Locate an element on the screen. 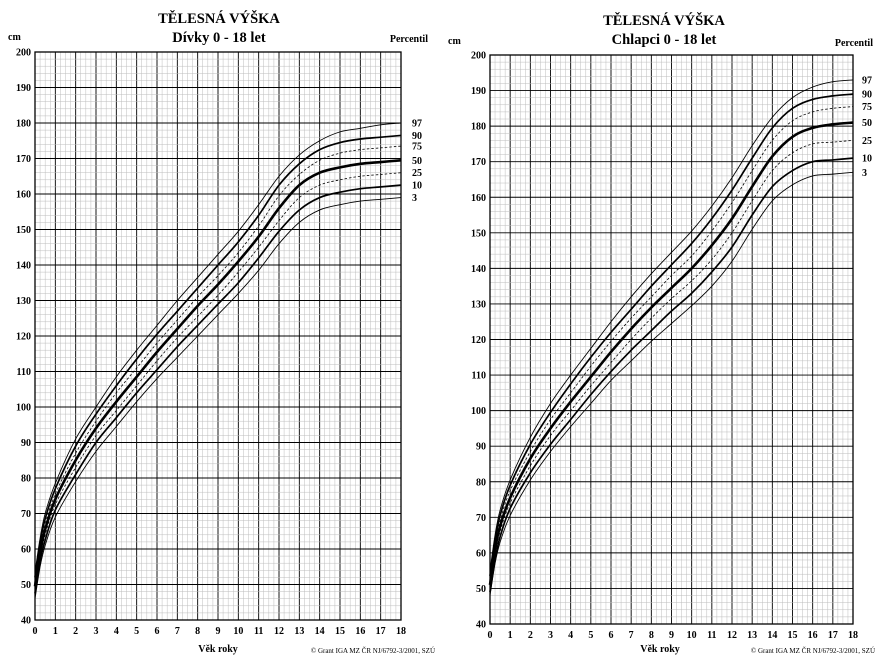  x-tick-label: 6 is located at coordinates (157, 631).